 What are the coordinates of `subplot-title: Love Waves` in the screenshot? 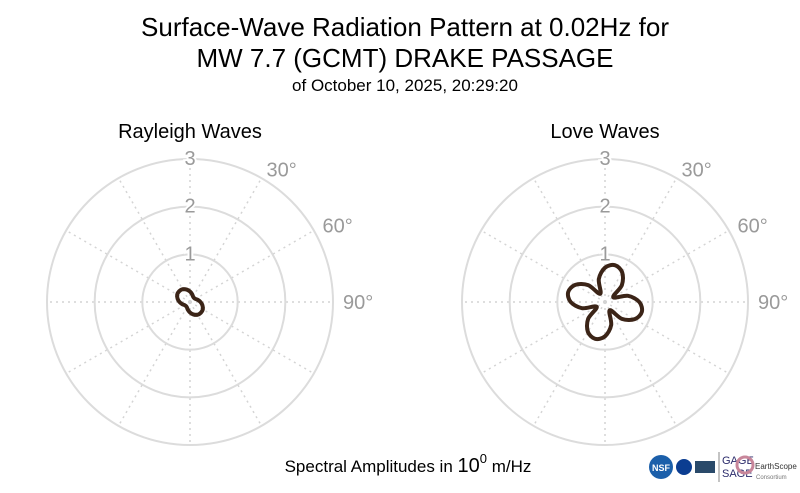 It's located at (604, 132).